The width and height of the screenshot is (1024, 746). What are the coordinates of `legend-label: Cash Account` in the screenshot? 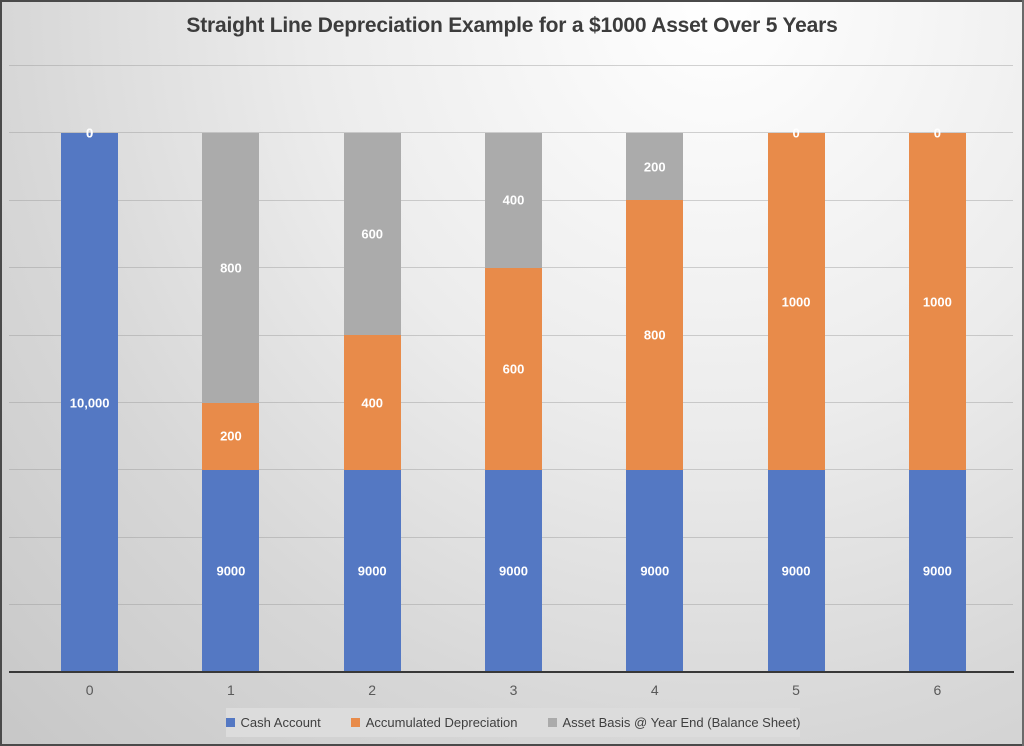 It's located at (280, 722).